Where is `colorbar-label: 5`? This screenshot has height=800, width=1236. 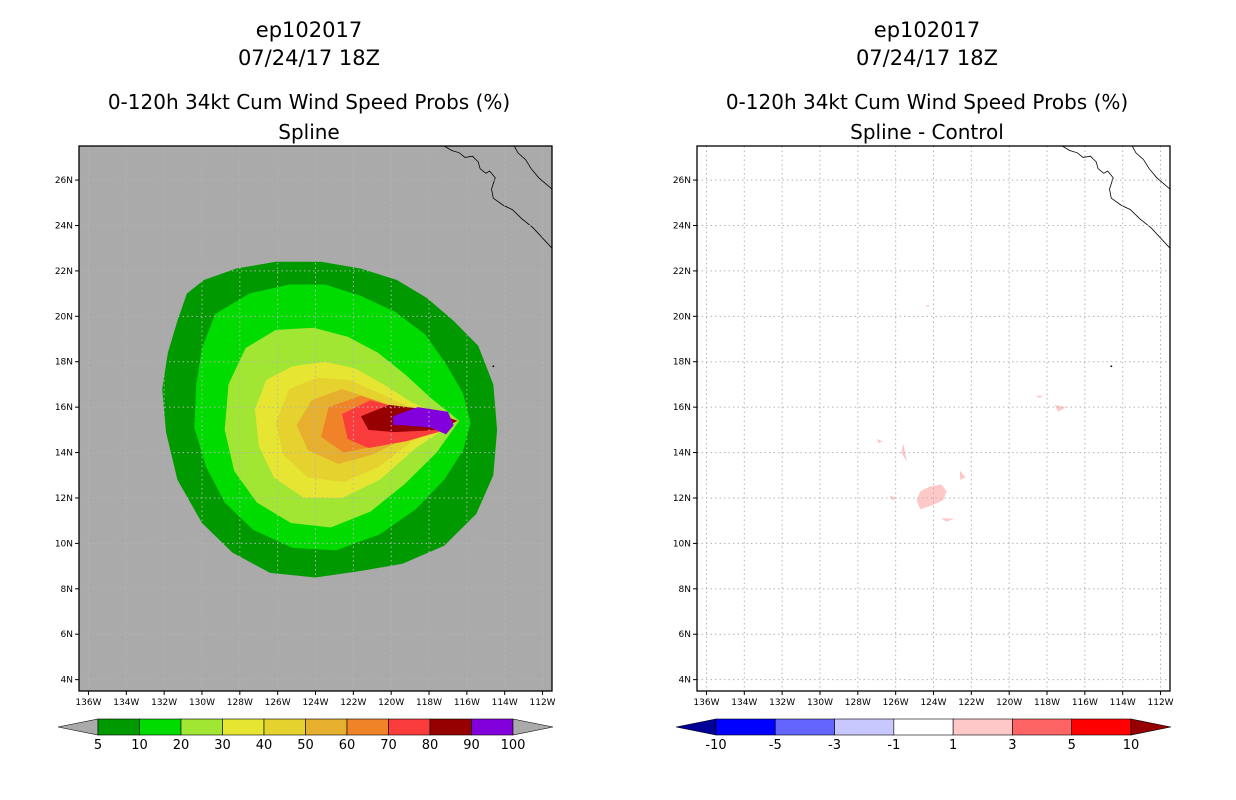
colorbar-label: 5 is located at coordinates (98, 745).